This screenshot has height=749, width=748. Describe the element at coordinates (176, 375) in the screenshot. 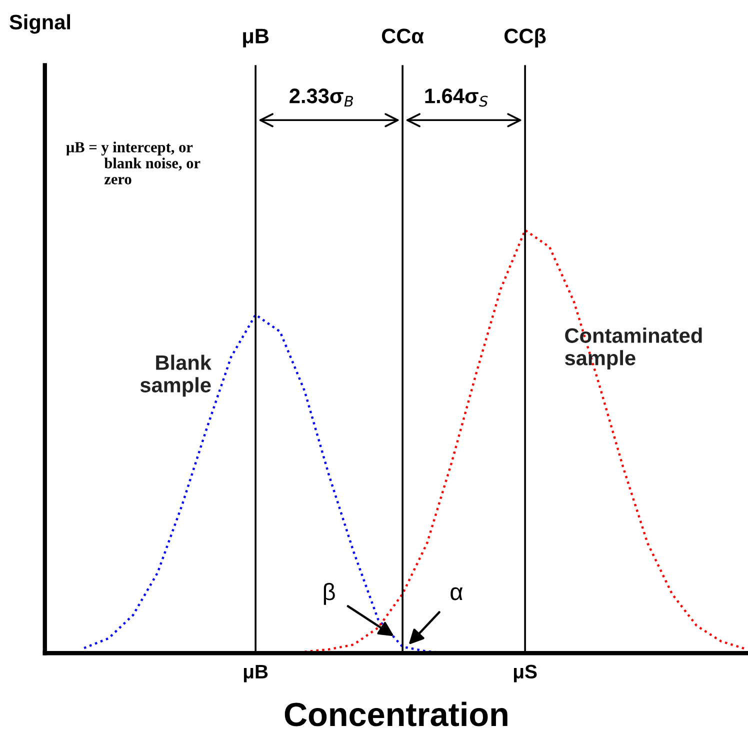

I see `series-label: Blank sample` at that location.